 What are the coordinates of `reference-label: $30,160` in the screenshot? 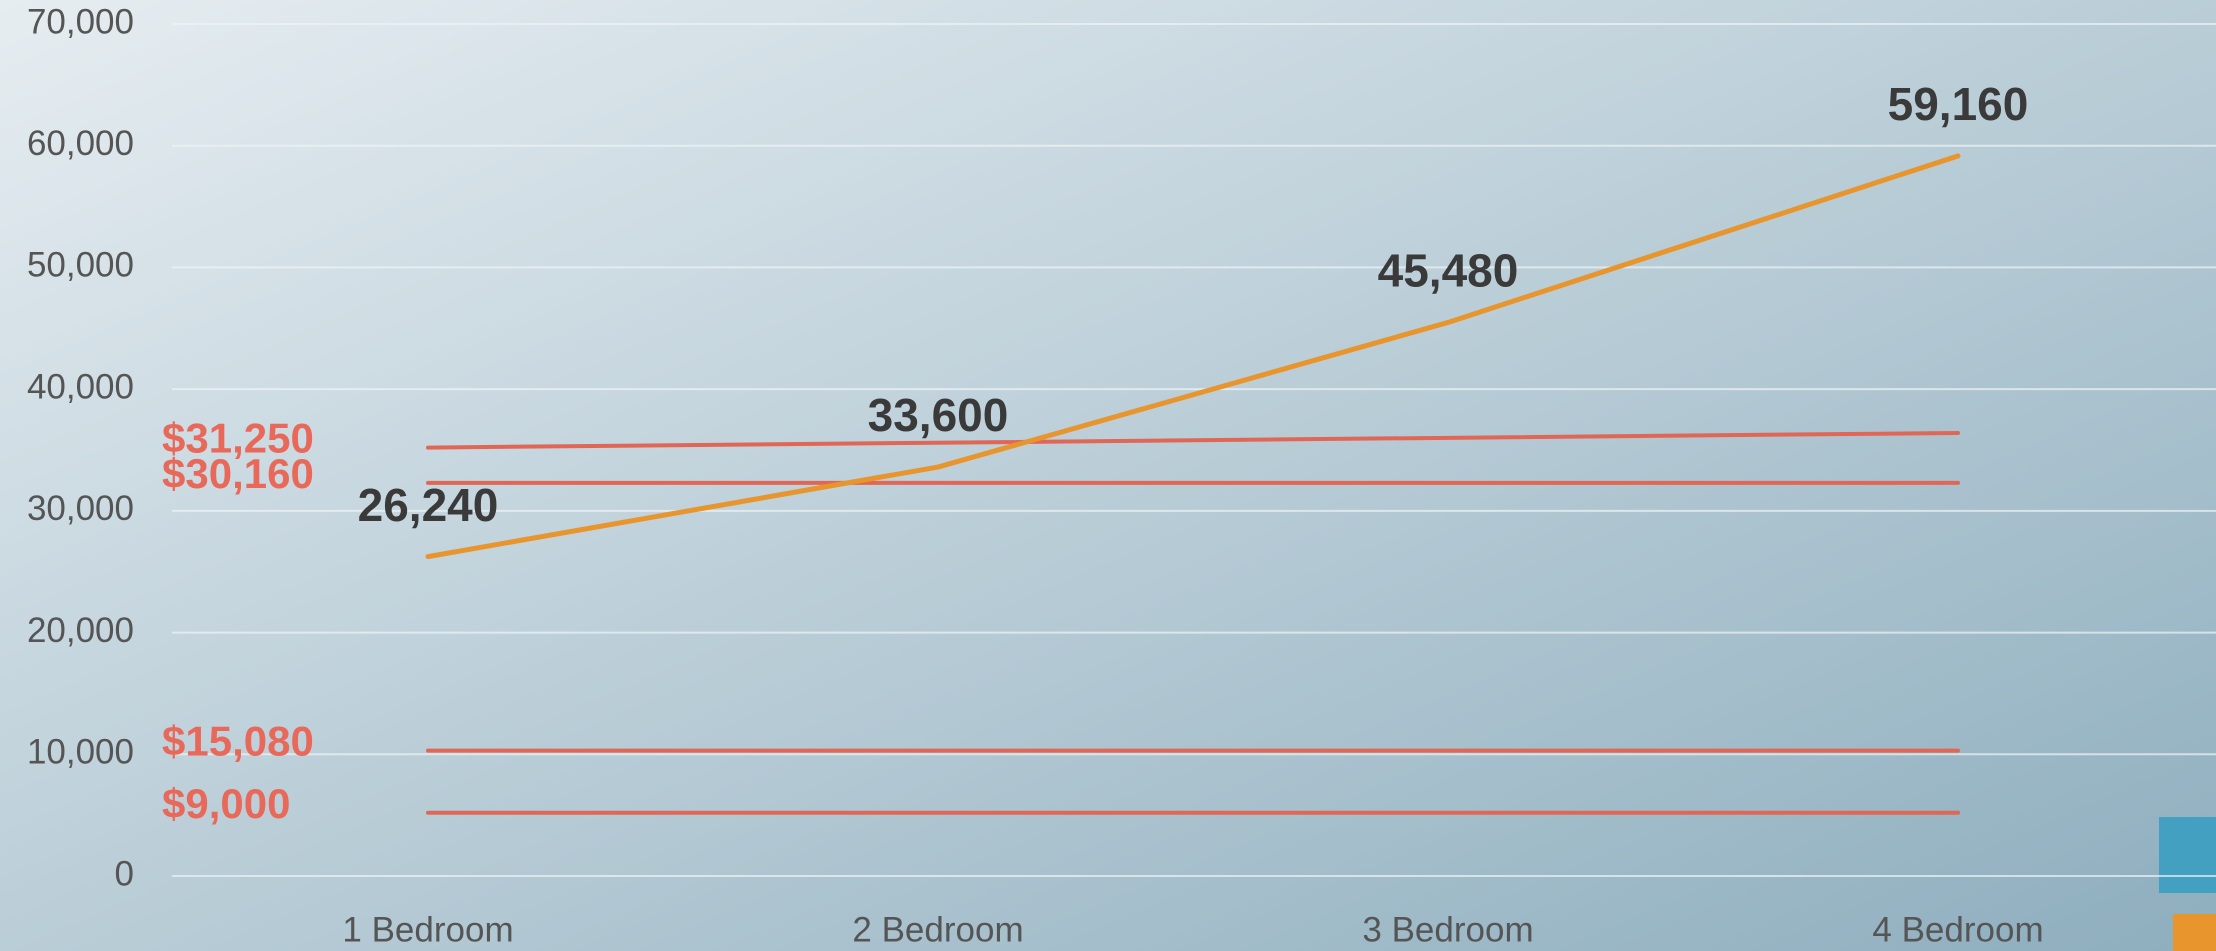 It's located at (238, 473).